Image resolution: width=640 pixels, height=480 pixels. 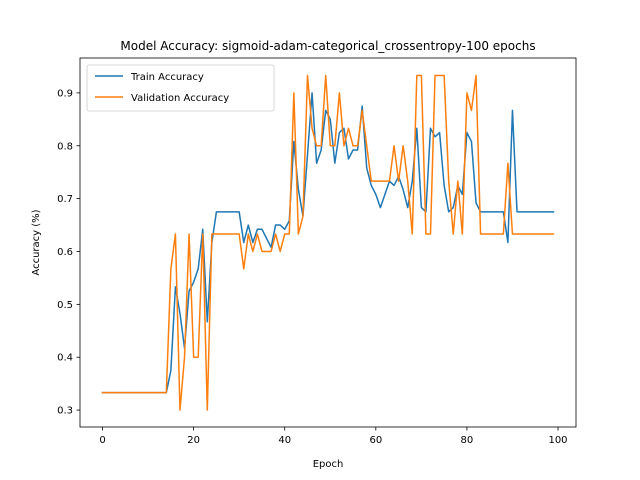 I want to click on legend-box, so click(x=180, y=88).